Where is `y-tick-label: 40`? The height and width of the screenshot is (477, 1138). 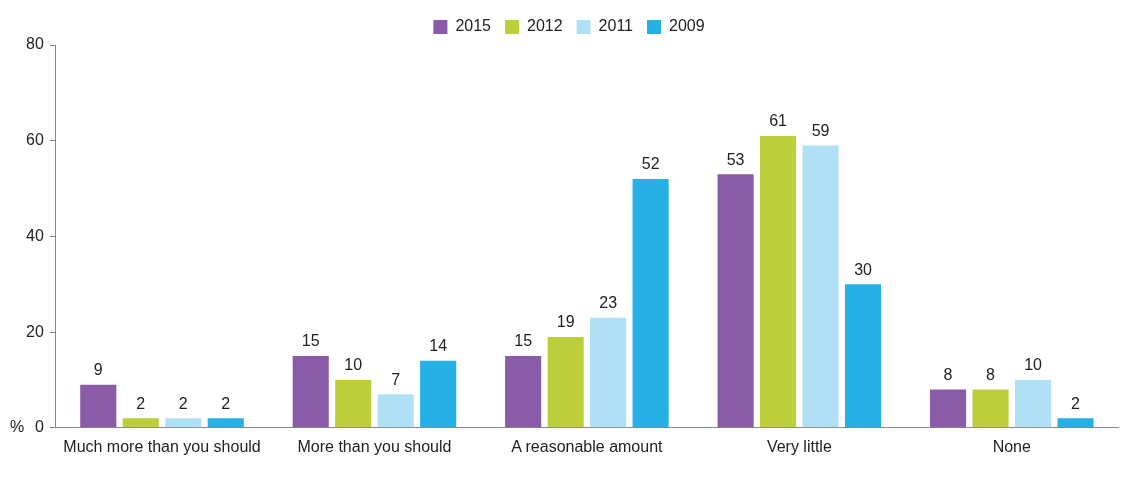
y-tick-label: 40 is located at coordinates (35, 235).